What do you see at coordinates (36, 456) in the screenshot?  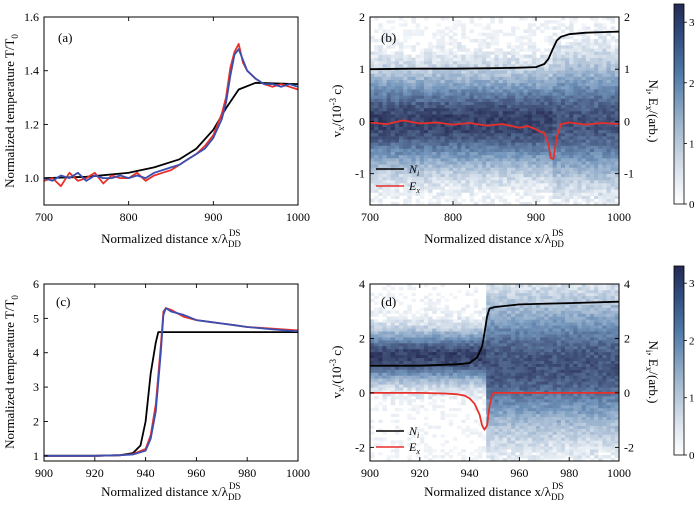 I see `y-tick-label: 1` at bounding box center [36, 456].